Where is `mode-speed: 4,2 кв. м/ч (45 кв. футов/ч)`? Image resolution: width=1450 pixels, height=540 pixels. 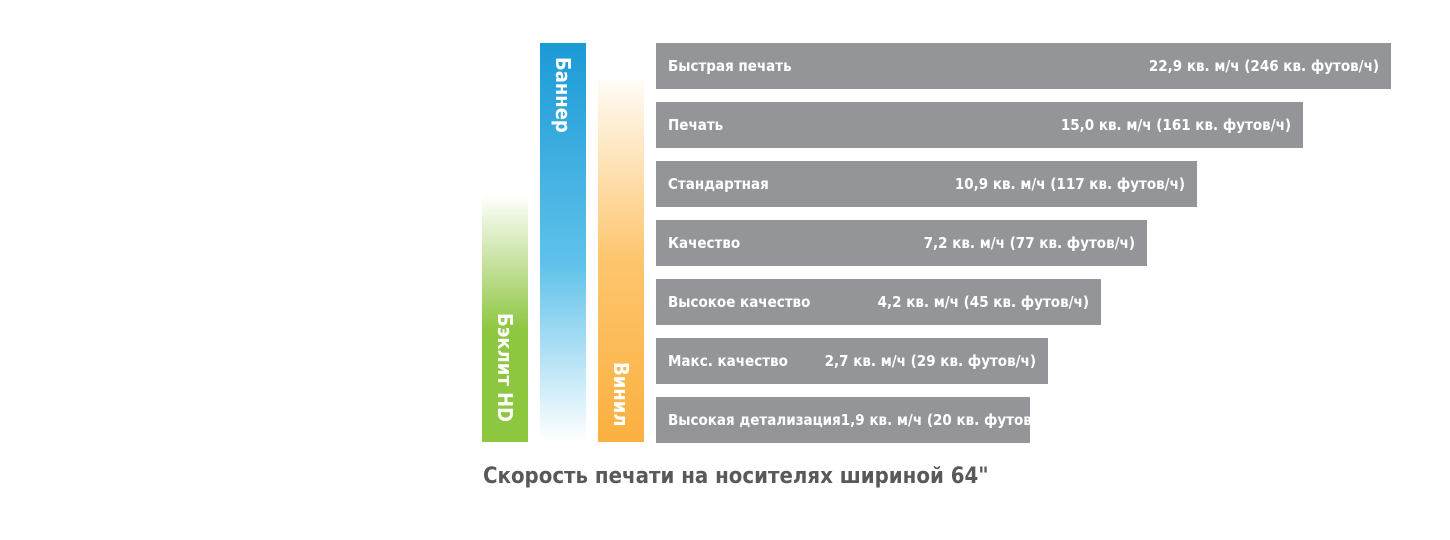 mode-speed: 4,2 кв. м/ч (45 кв. футов/ч) is located at coordinates (983, 302).